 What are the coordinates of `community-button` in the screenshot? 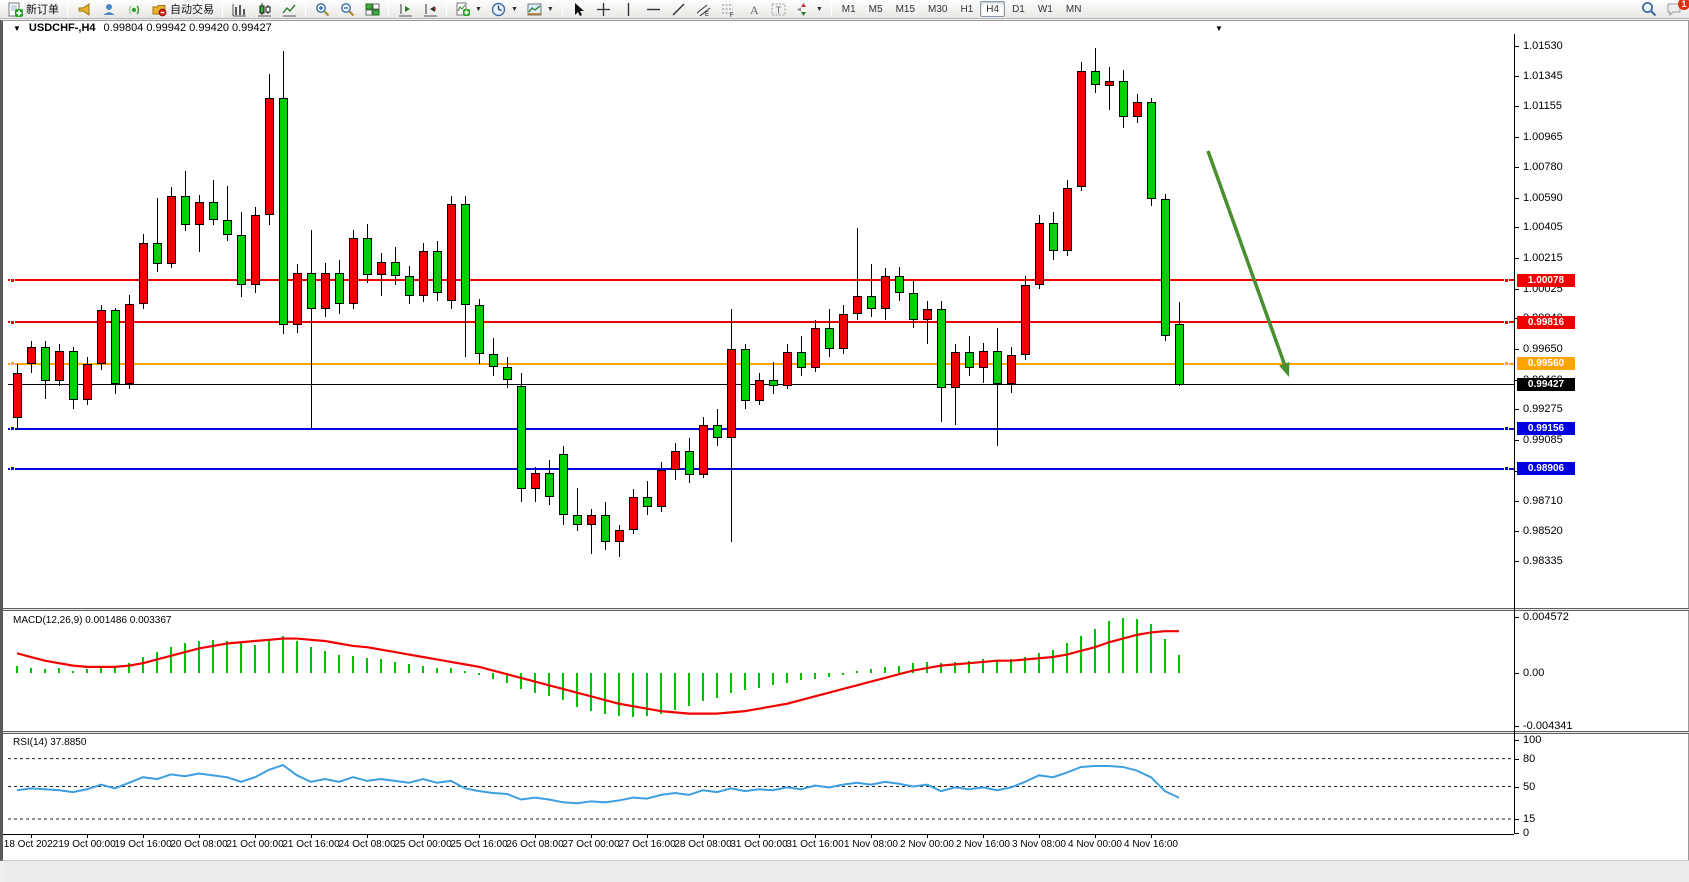 It's located at (109, 9).